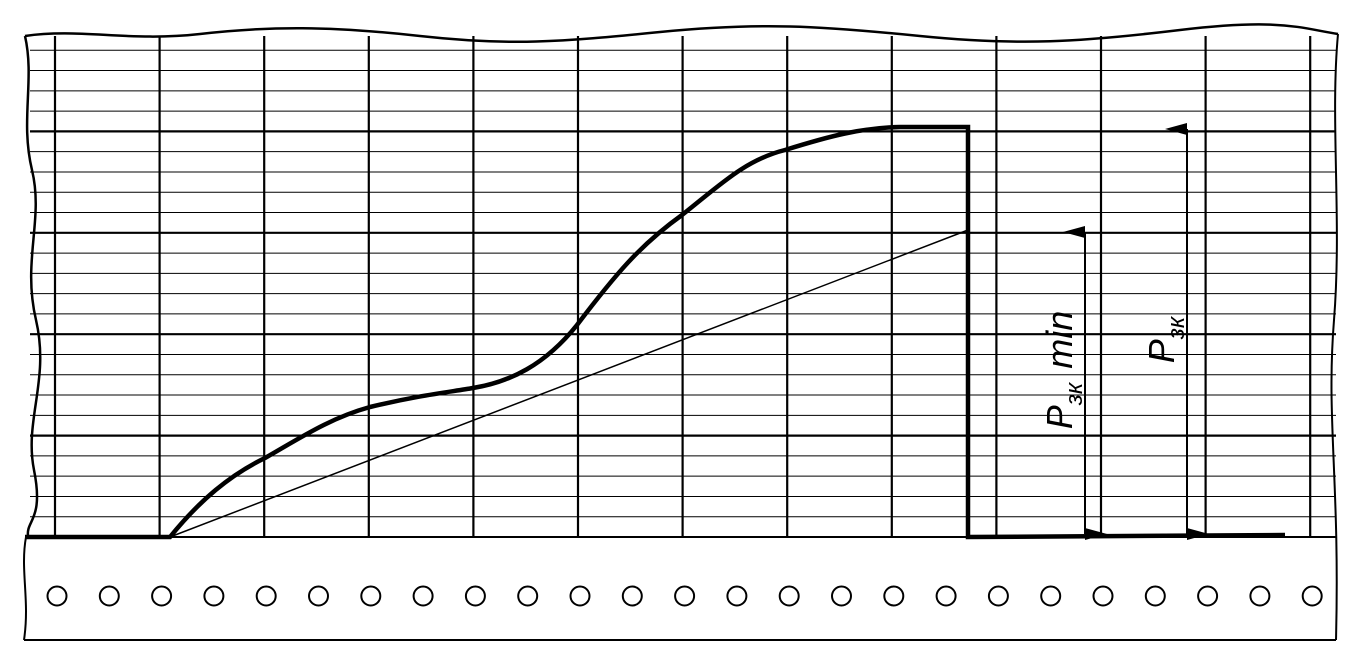 Image resolution: width=1346 pixels, height=666 pixels. I want to click on paper-right-edge, so click(1334, 337).